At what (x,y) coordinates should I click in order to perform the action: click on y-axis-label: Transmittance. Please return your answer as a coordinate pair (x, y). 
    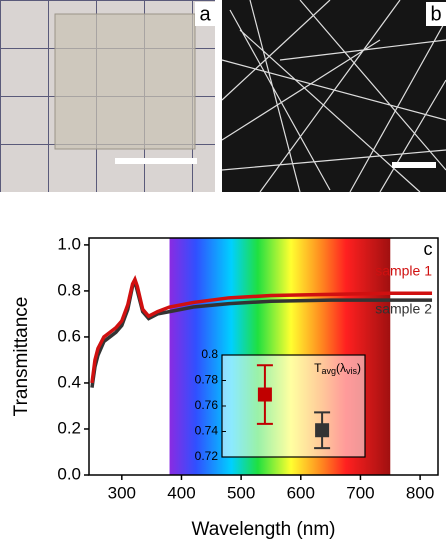
    Looking at the image, I should click on (21, 357).